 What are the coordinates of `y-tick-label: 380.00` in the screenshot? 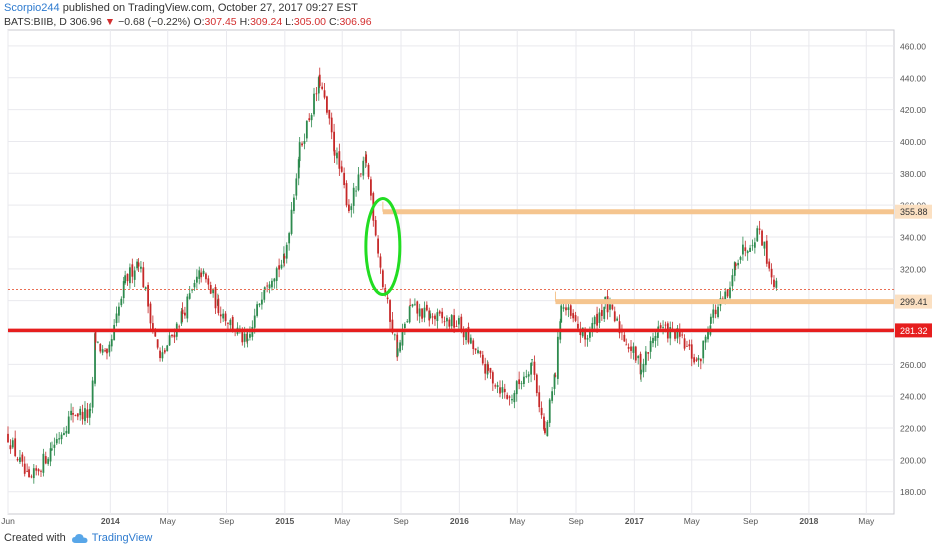 It's located at (913, 174).